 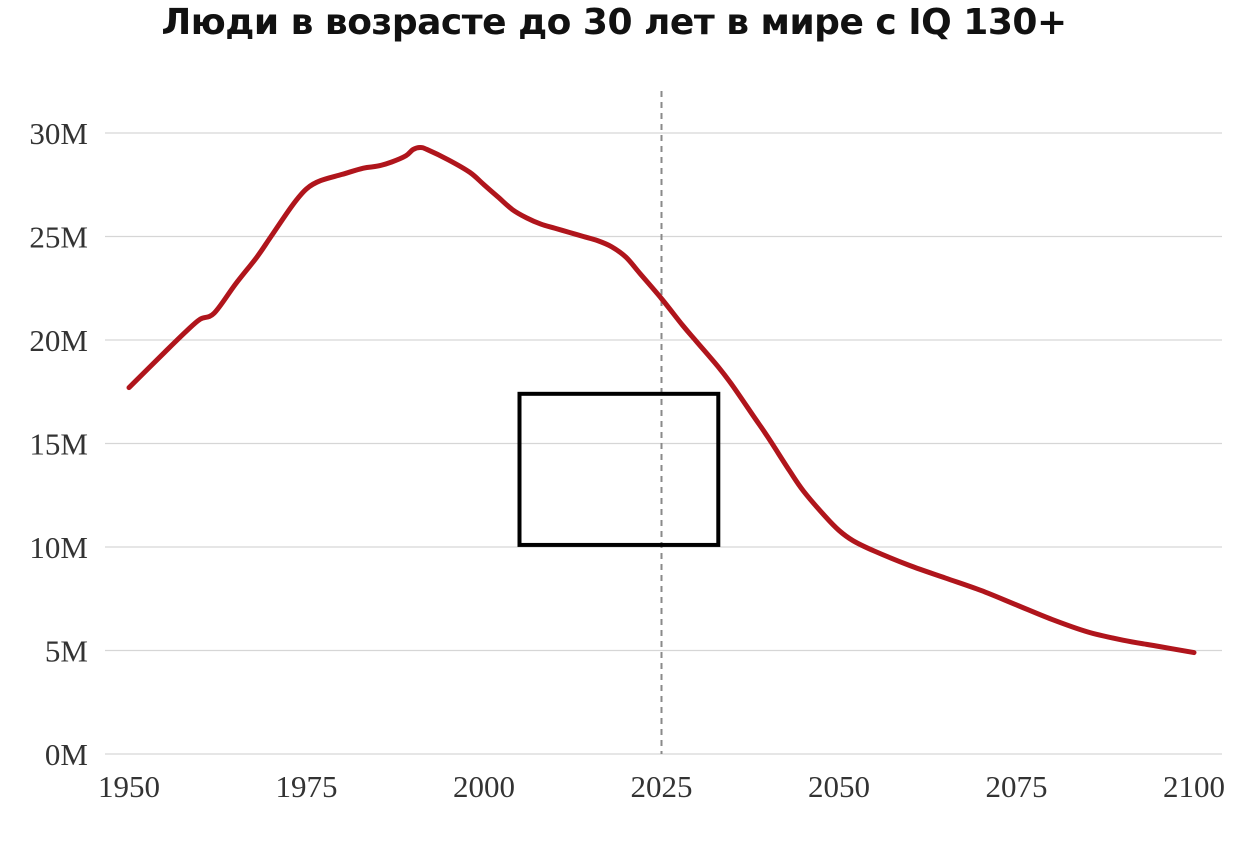 What do you see at coordinates (58, 237) in the screenshot?
I see `y-tick-label: 25M` at bounding box center [58, 237].